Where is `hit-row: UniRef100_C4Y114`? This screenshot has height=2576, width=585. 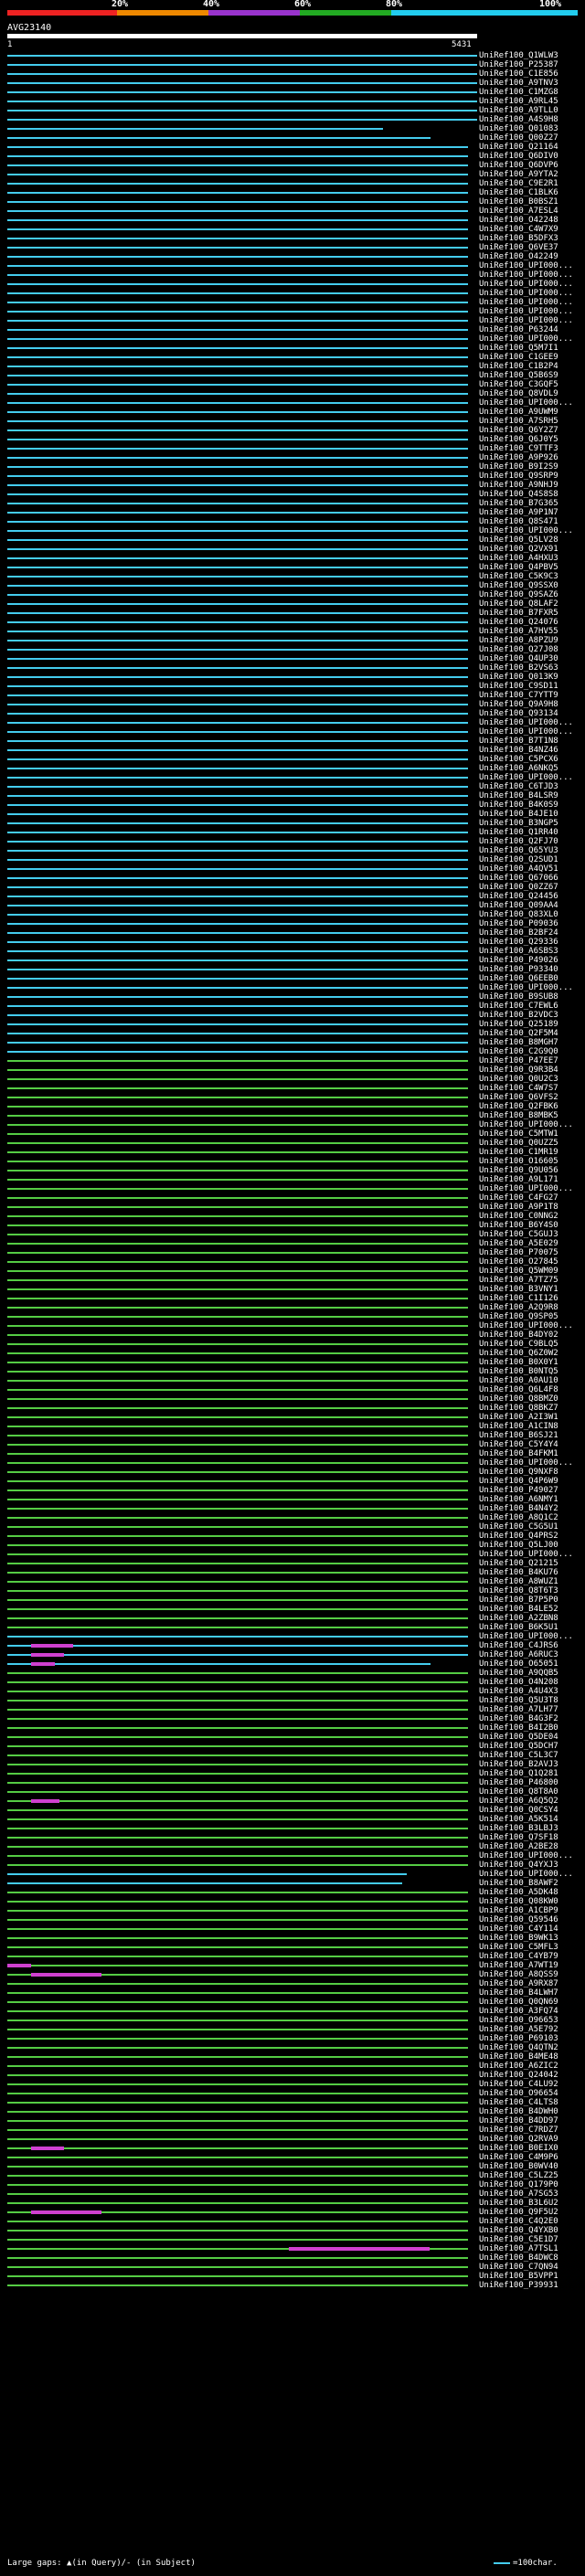
hit-row: UniRef100_C4Y114 is located at coordinates (293, 1929).